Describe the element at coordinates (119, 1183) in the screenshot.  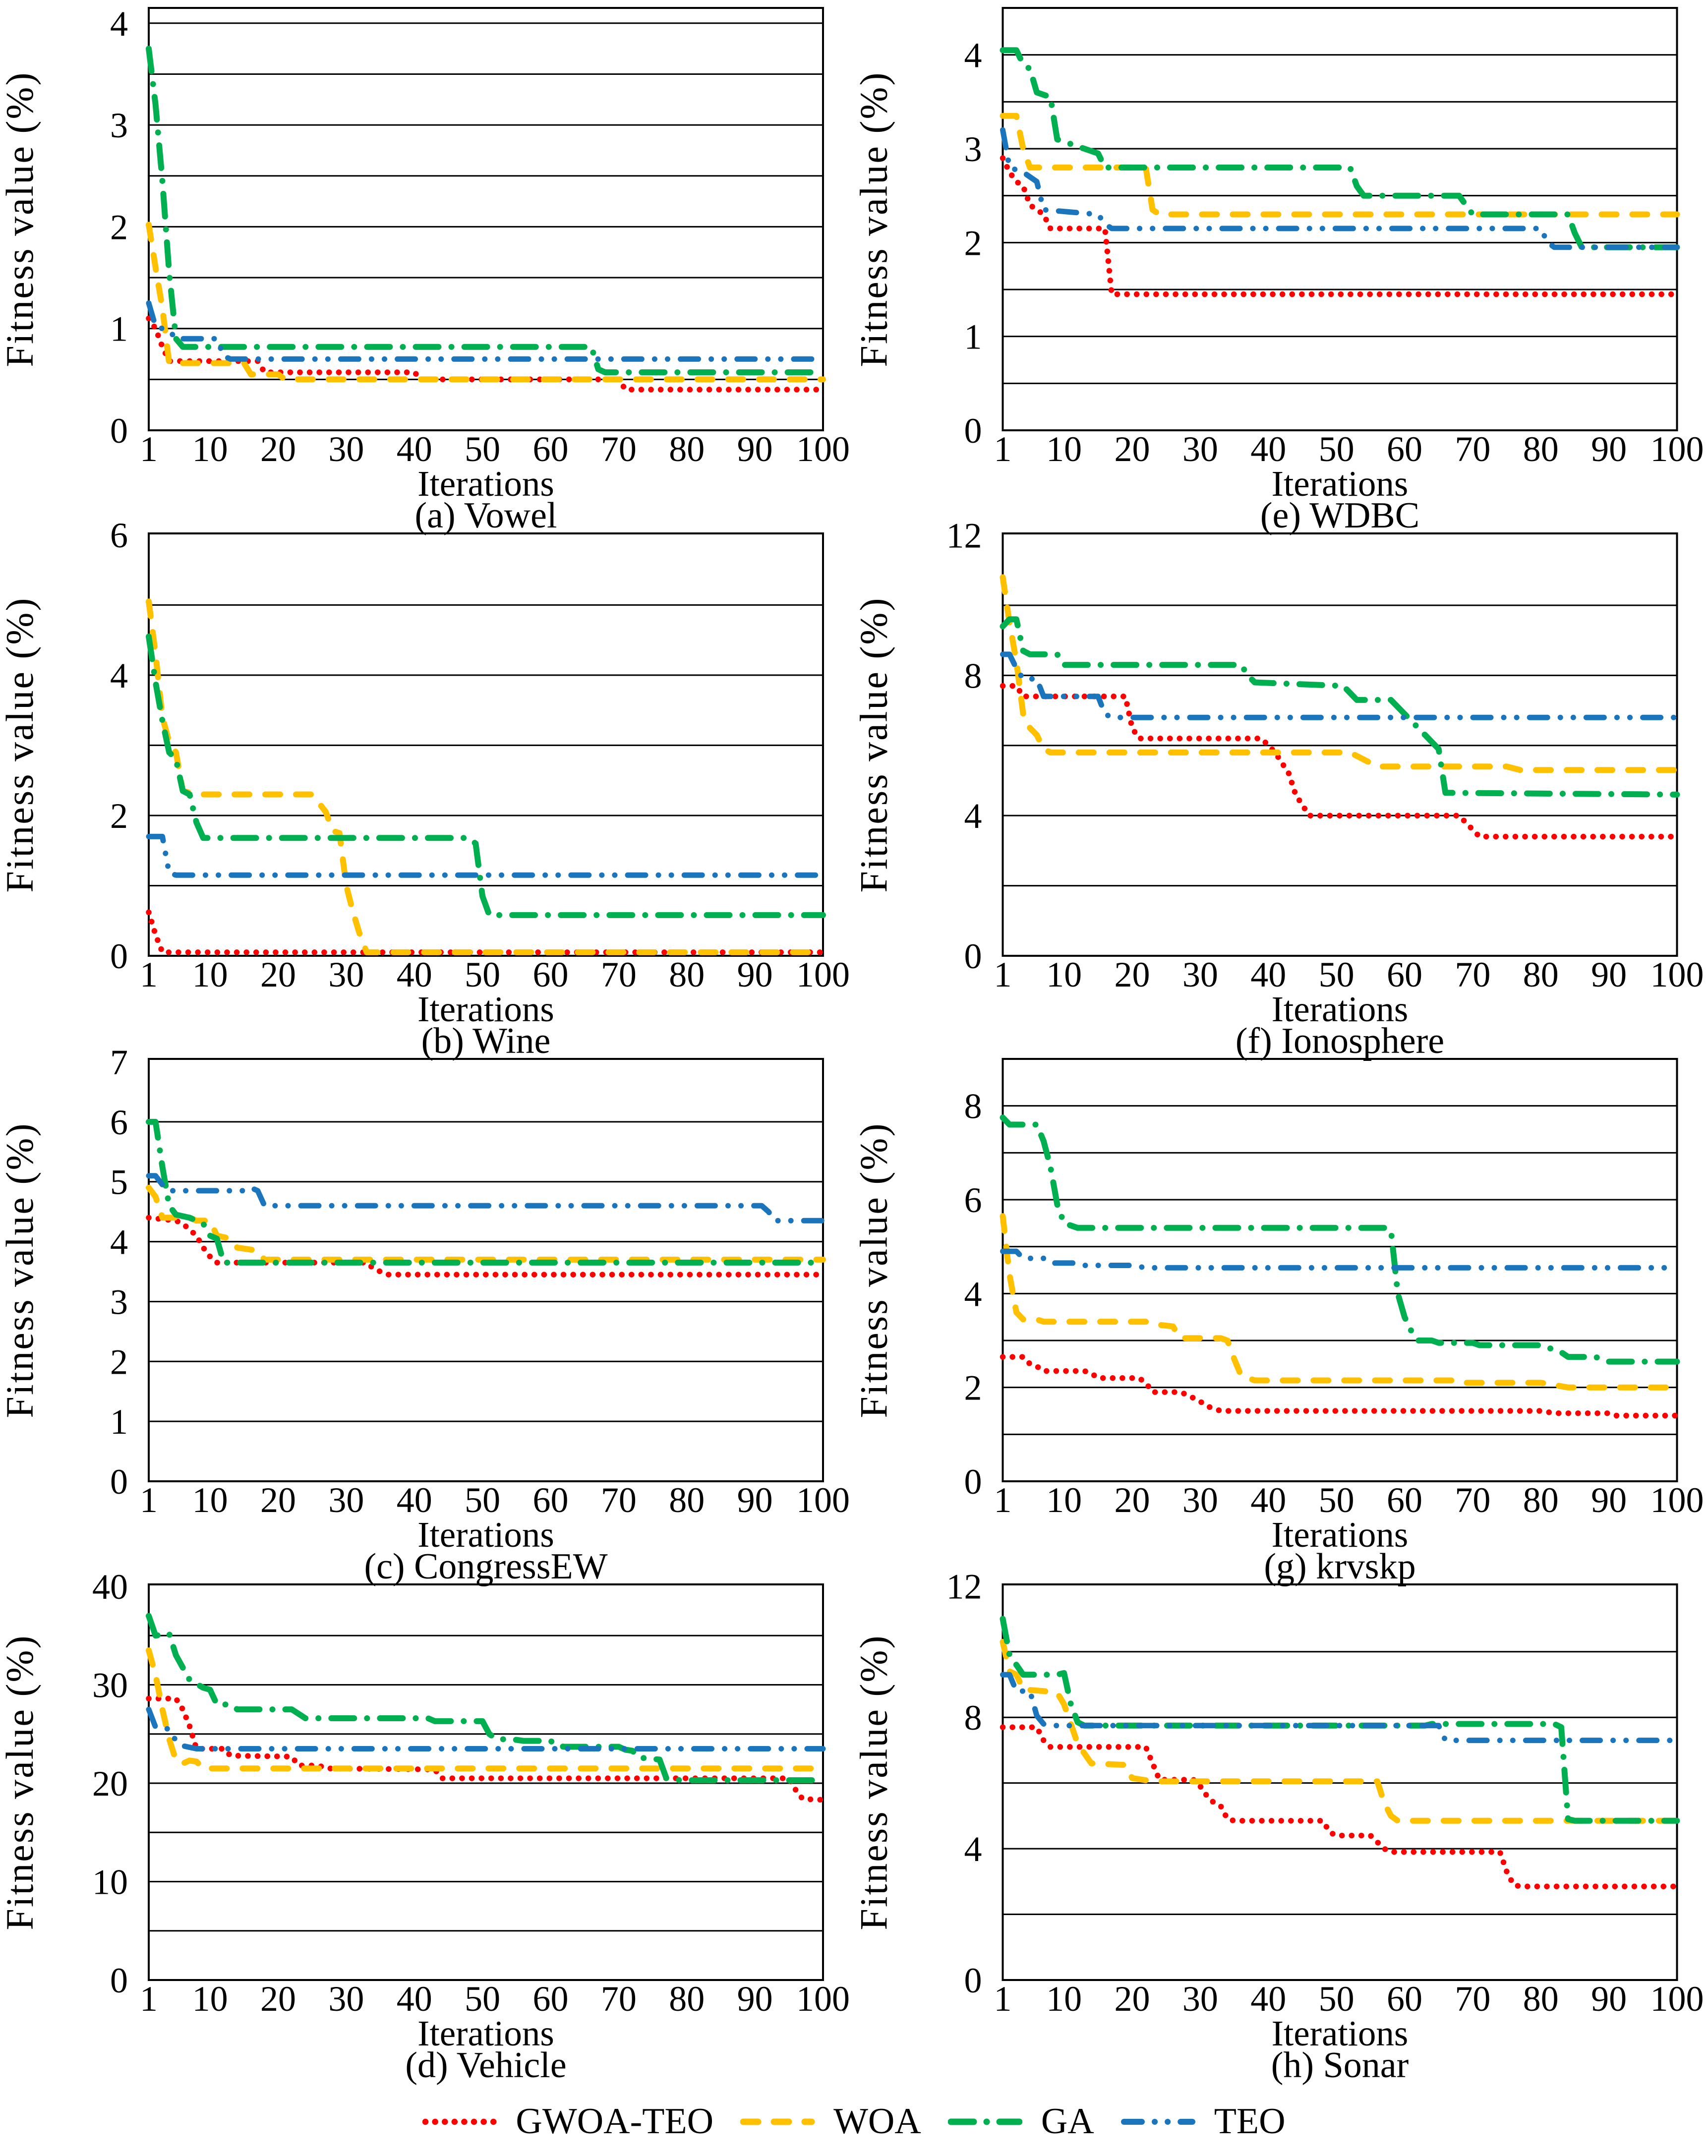
I see `y-tick-label: 5` at that location.